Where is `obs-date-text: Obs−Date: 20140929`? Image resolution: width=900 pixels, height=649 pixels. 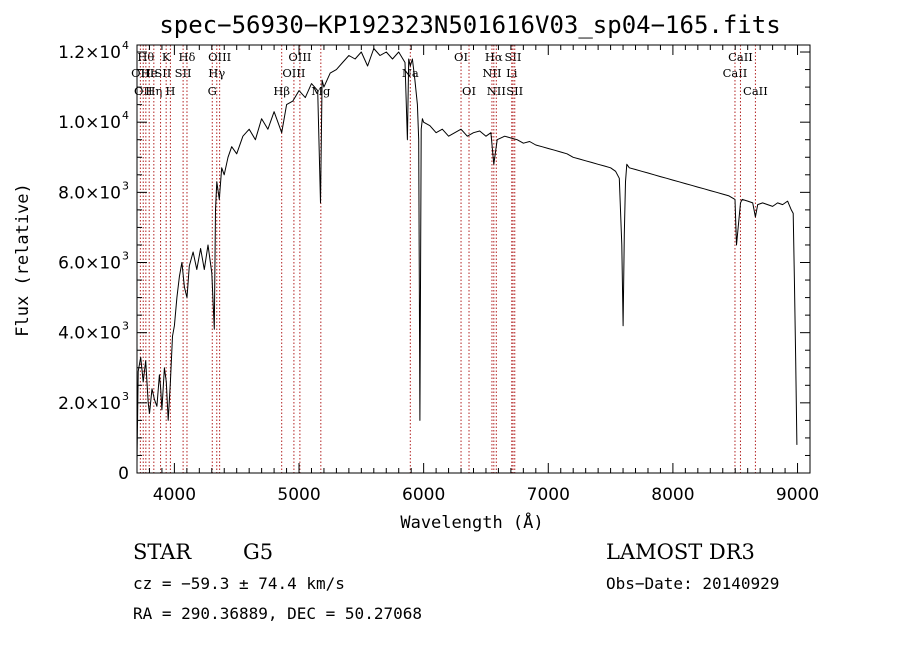
obs-date-text: Obs−Date: 20140929 is located at coordinates (692, 583).